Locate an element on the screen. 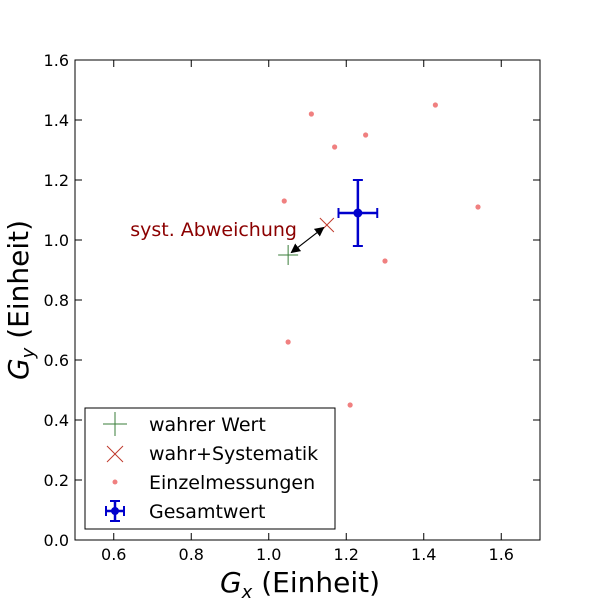  y-tick-label: 0.8 is located at coordinates (56, 300).